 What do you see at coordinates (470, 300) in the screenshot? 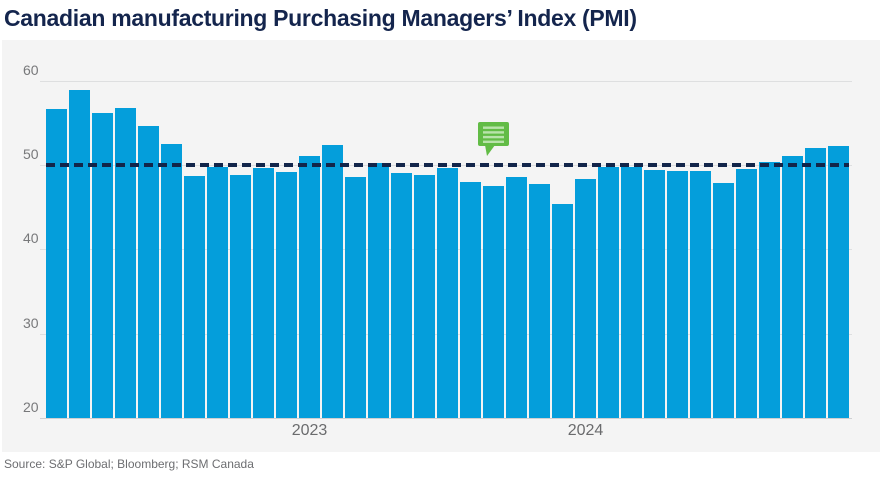
I see `pmi-bar-aug-2023` at bounding box center [470, 300].